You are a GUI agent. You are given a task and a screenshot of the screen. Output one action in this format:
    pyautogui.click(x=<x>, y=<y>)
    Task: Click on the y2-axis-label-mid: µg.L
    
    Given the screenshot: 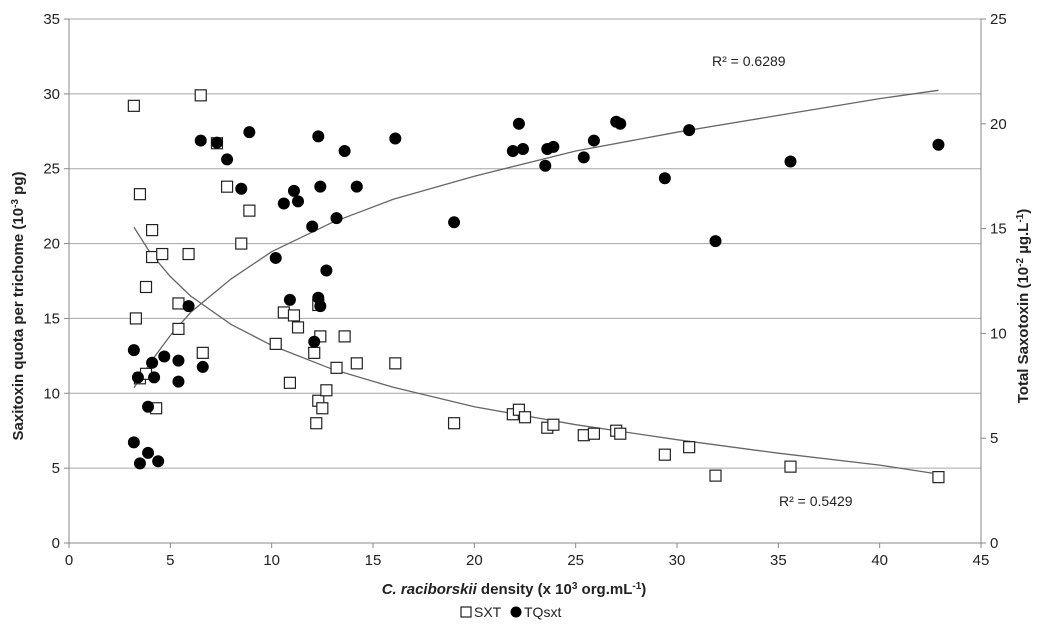 What is the action you would take?
    pyautogui.click(x=1023, y=240)
    